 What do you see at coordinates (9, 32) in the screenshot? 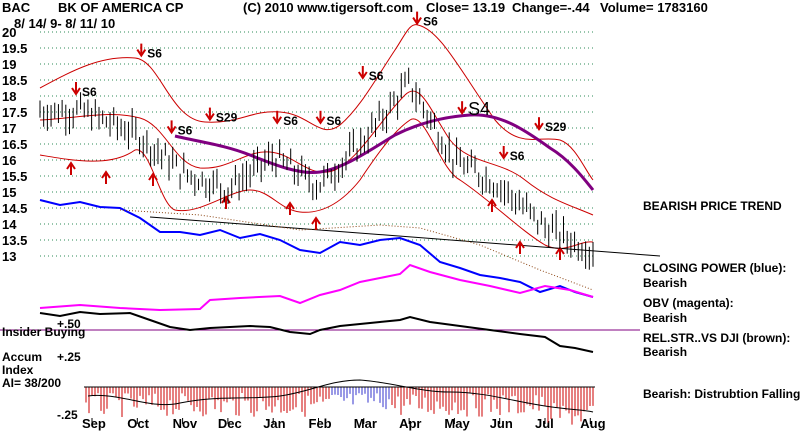
I see `y-tick-label: 20` at bounding box center [9, 32].